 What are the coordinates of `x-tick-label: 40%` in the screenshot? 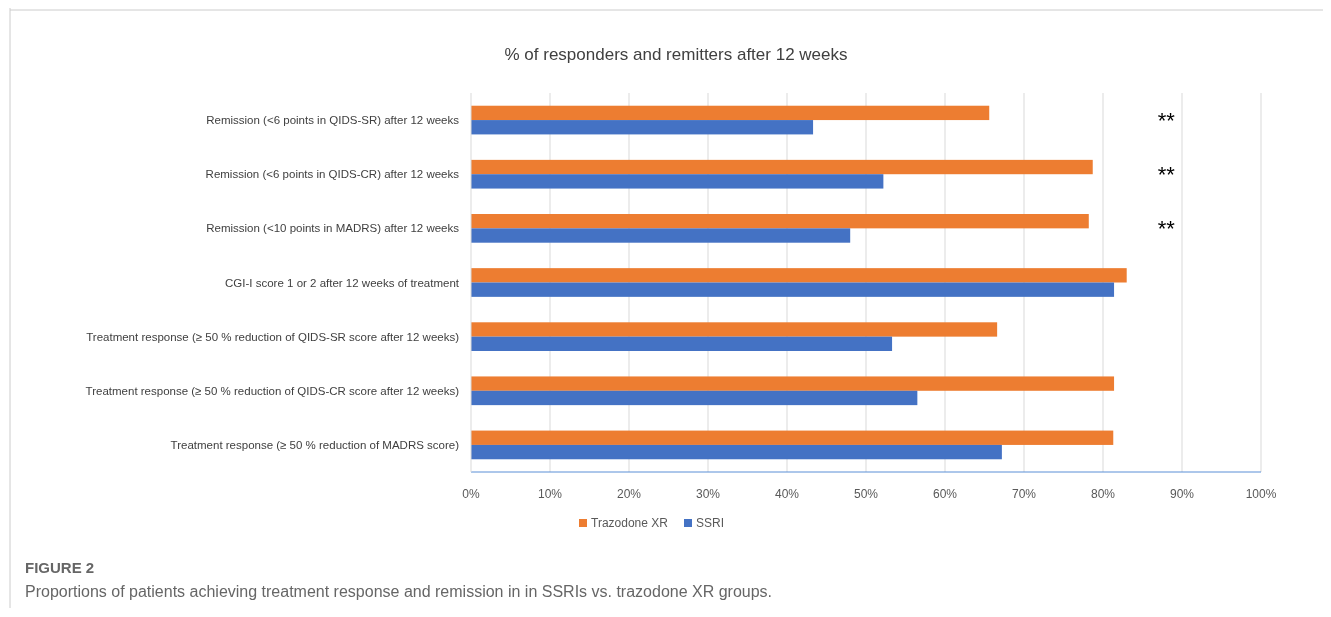 It's located at (787, 494).